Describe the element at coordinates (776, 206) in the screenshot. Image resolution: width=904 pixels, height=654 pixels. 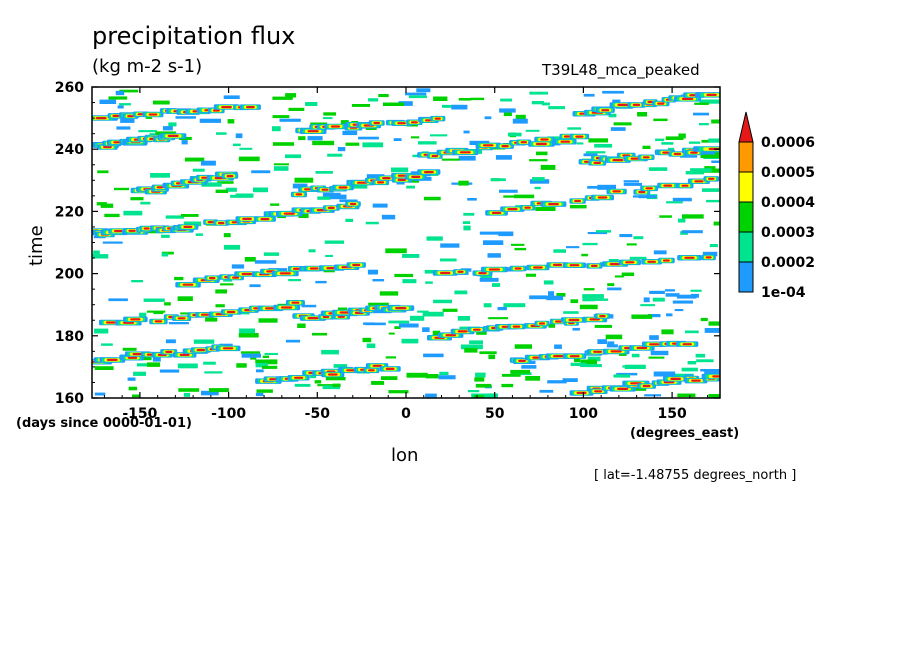
I see `colorbar: 1e-04 0.0002 0.0003 0.0004 0.0005 0.0006` at that location.